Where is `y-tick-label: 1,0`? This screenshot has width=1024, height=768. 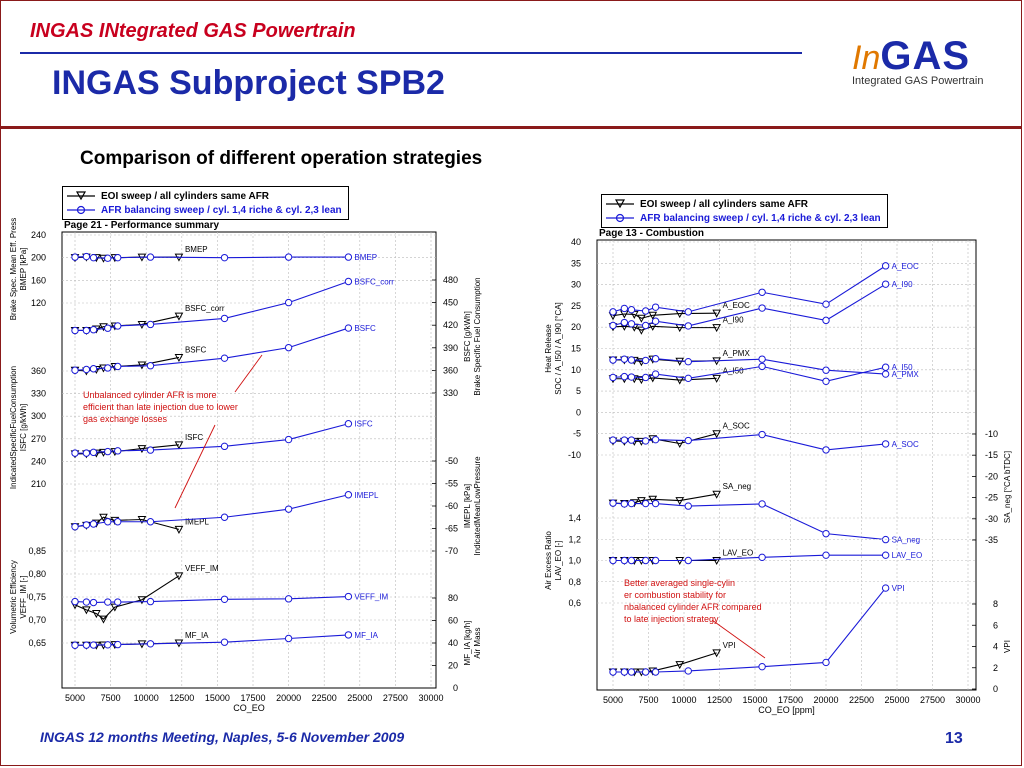
y-tick-label: 1,0 is located at coordinates (574, 561).